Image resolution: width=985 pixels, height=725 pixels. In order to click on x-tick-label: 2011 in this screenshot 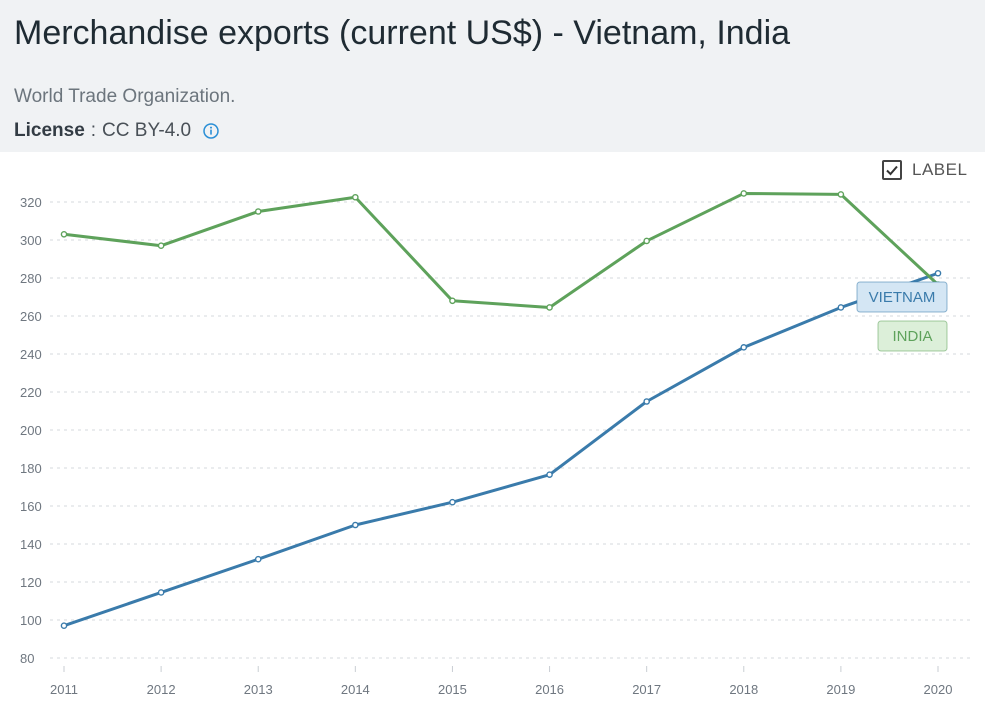, I will do `click(64, 689)`.